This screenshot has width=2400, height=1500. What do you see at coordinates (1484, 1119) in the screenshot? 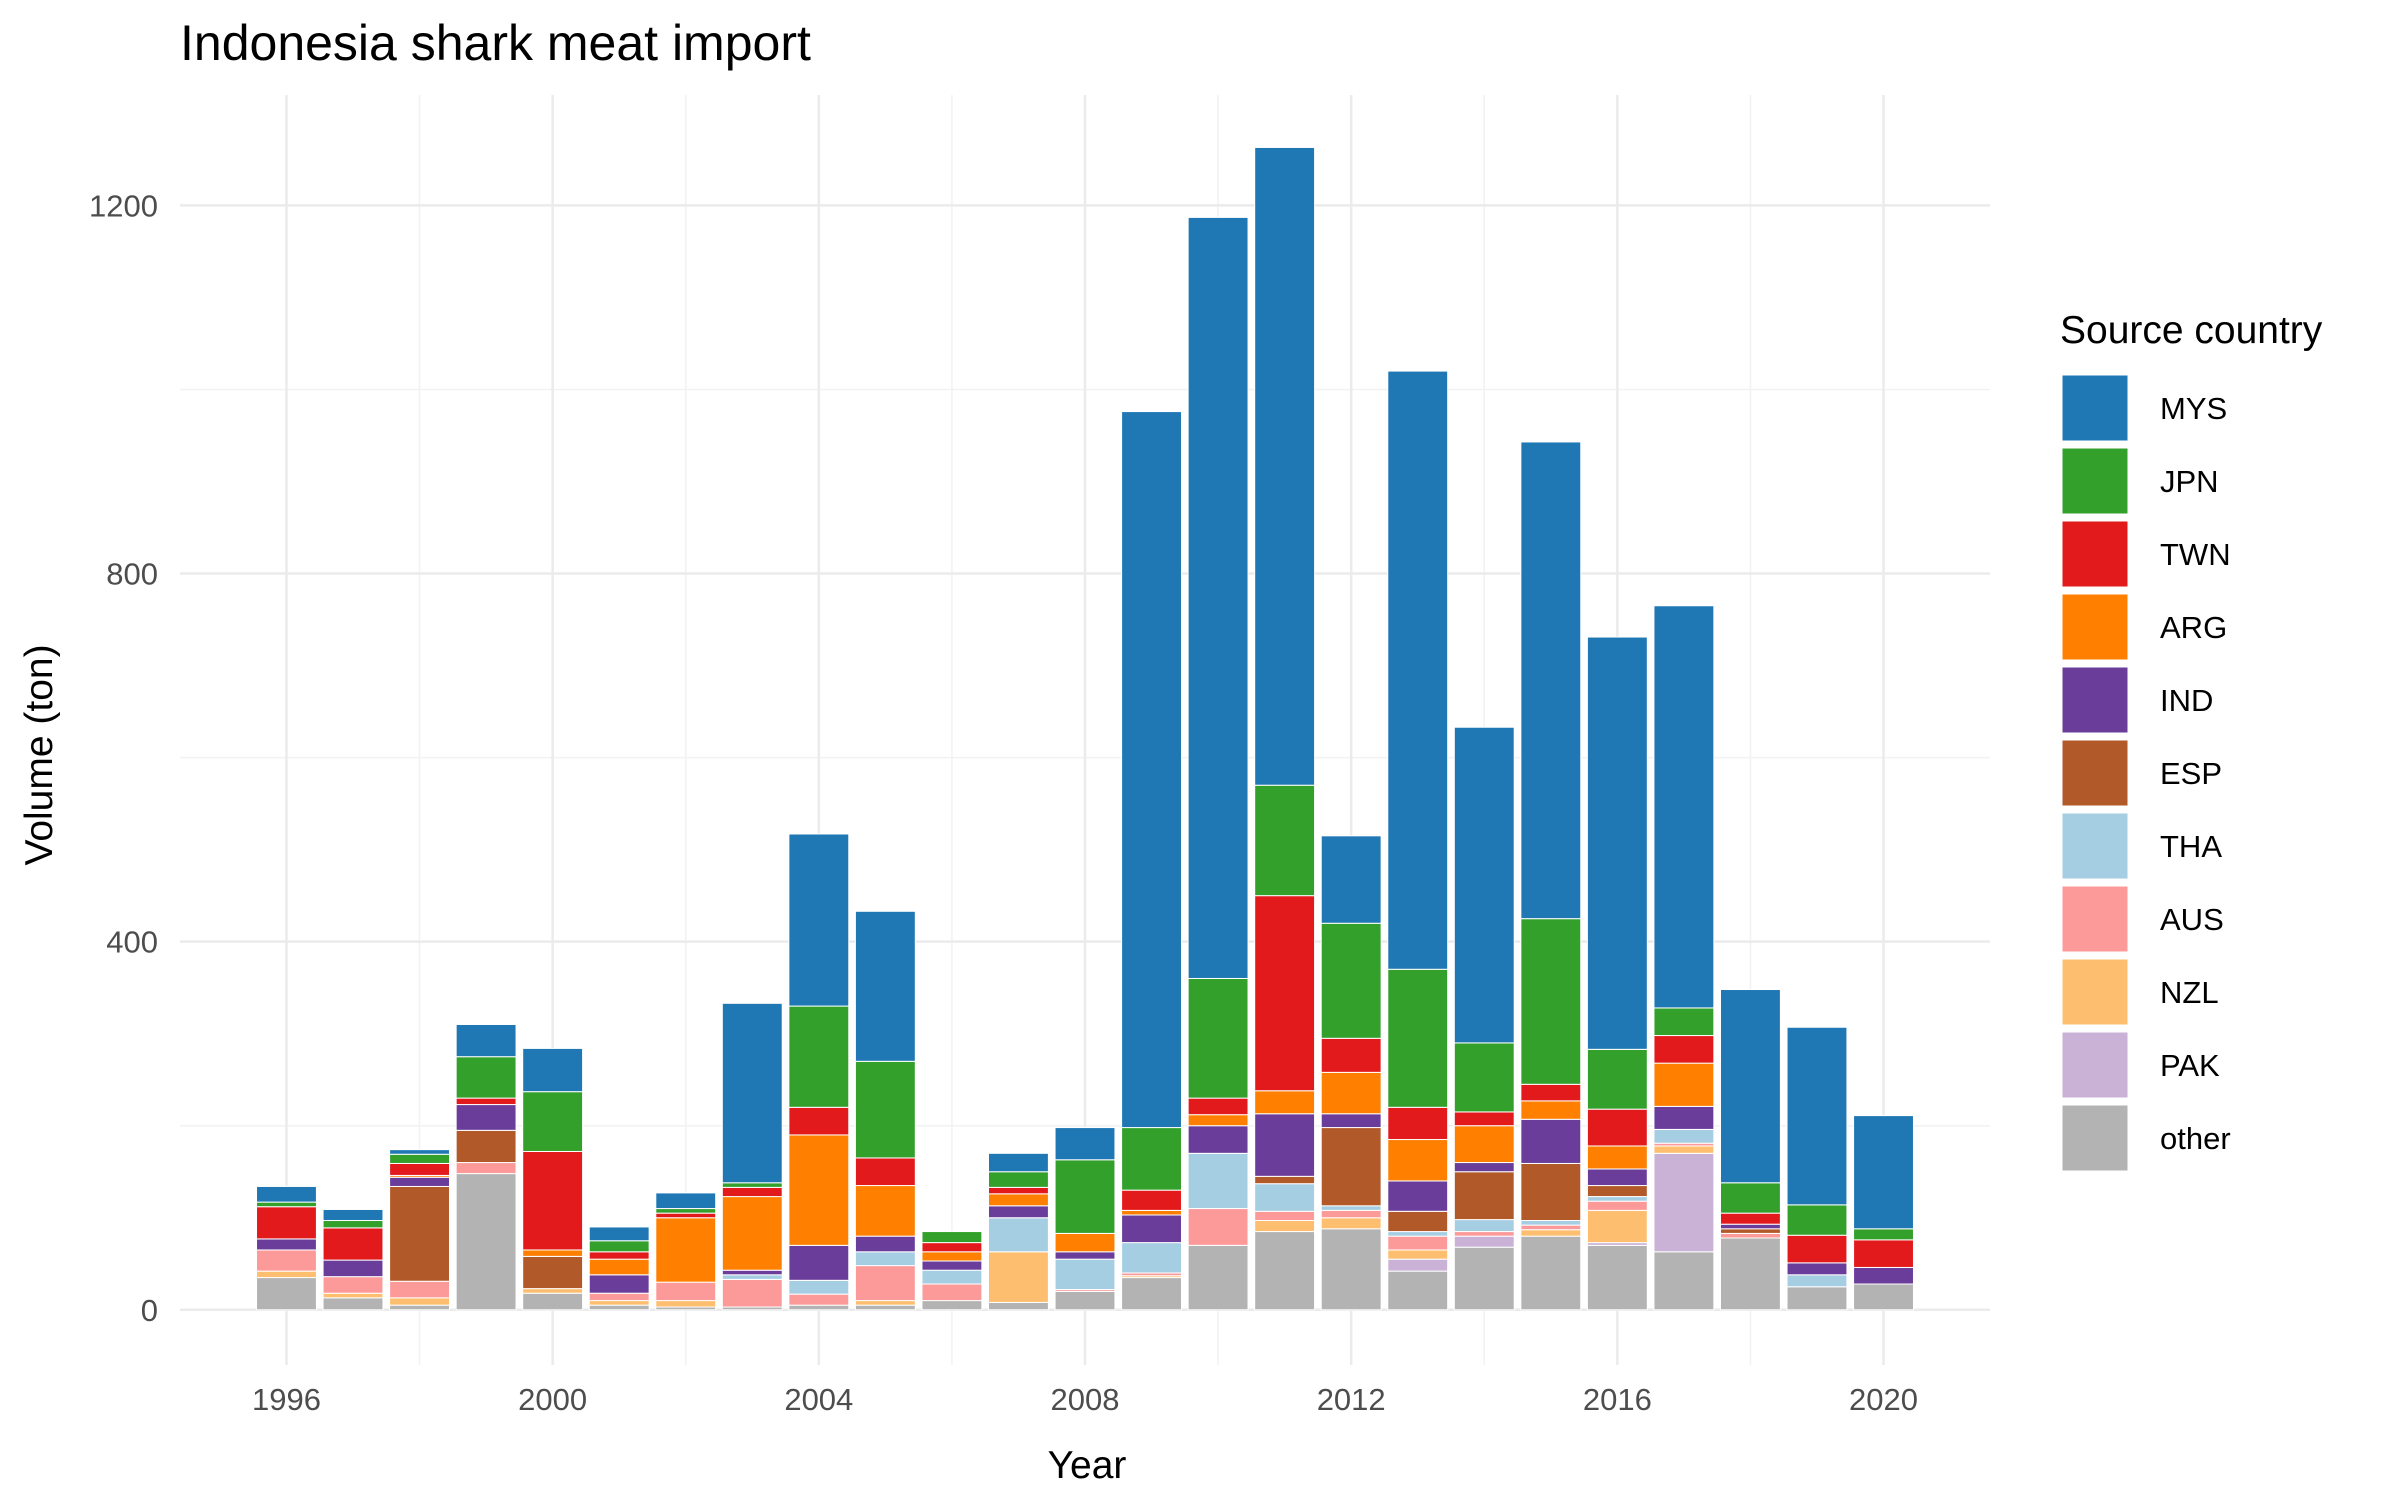
I see `bar-segment-twn-2014` at bounding box center [1484, 1119].